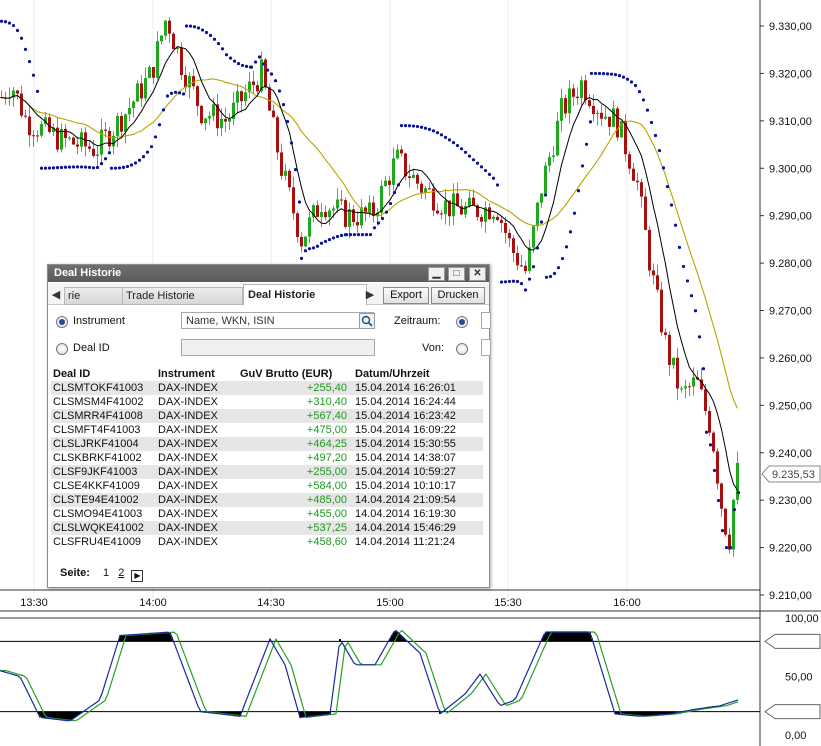 The image size is (821, 746). What do you see at coordinates (62, 349) in the screenshot?
I see `deal-id-radio` at bounding box center [62, 349].